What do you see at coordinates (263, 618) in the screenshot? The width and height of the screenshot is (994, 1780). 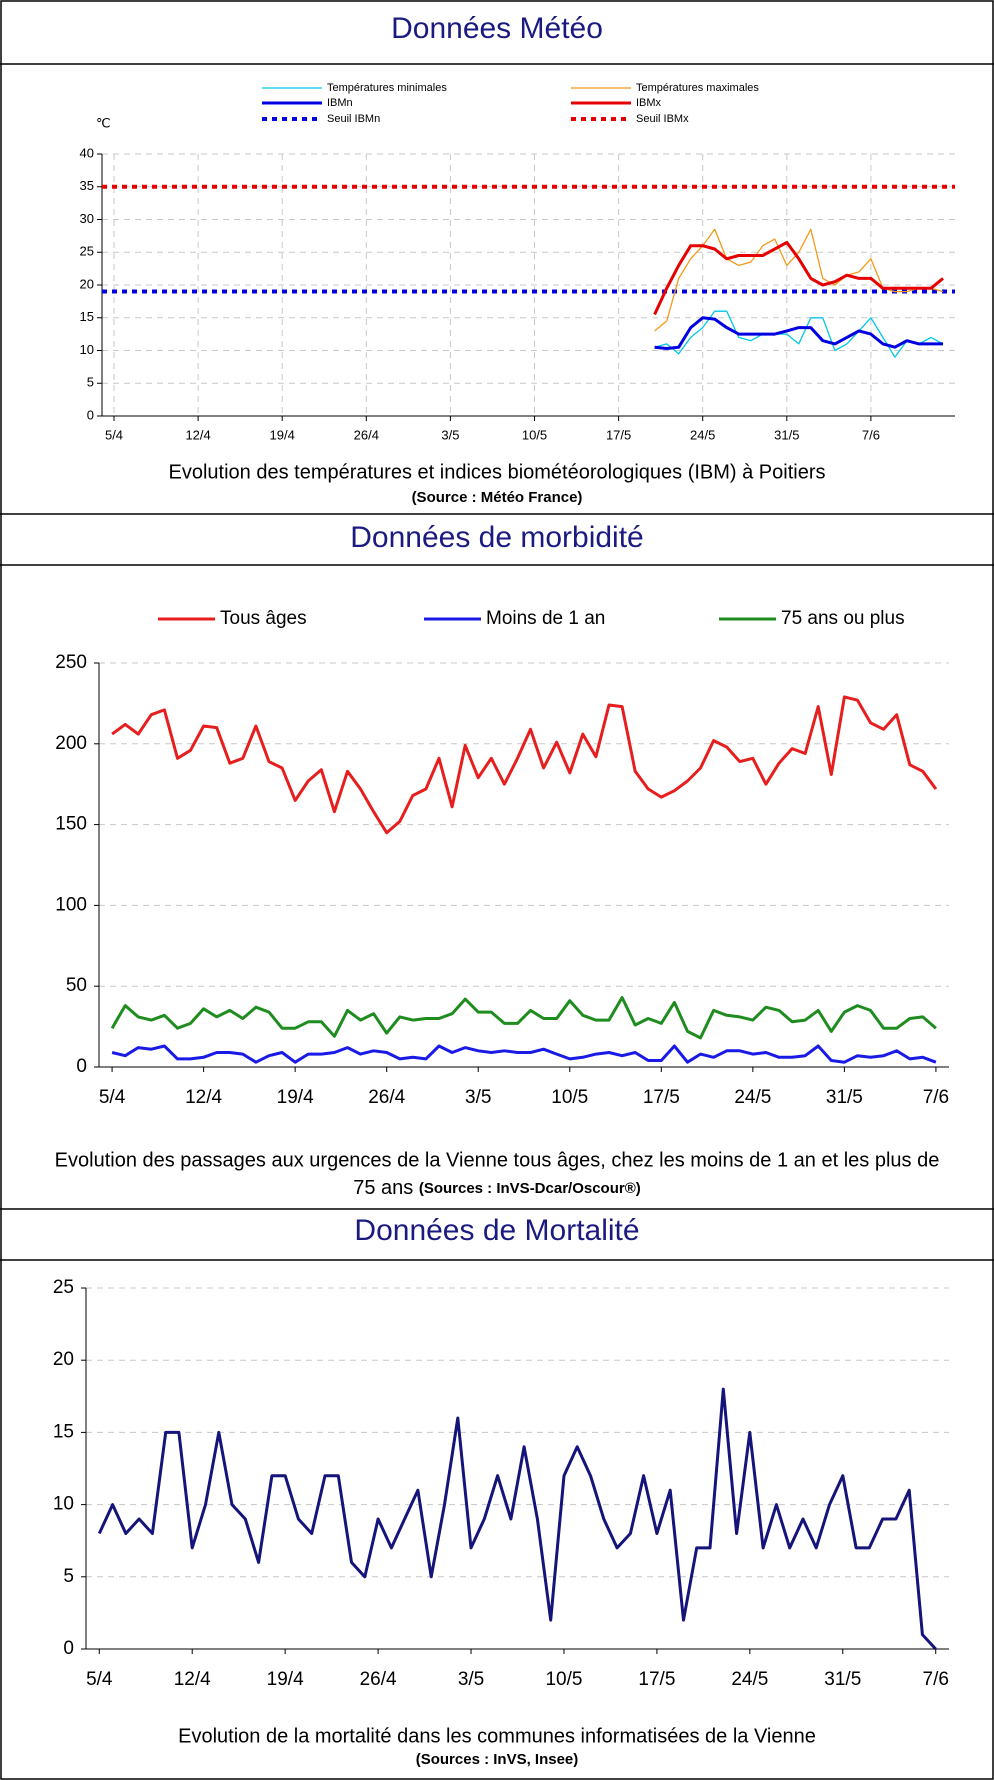 I see `legend-label: Tous âges` at bounding box center [263, 618].